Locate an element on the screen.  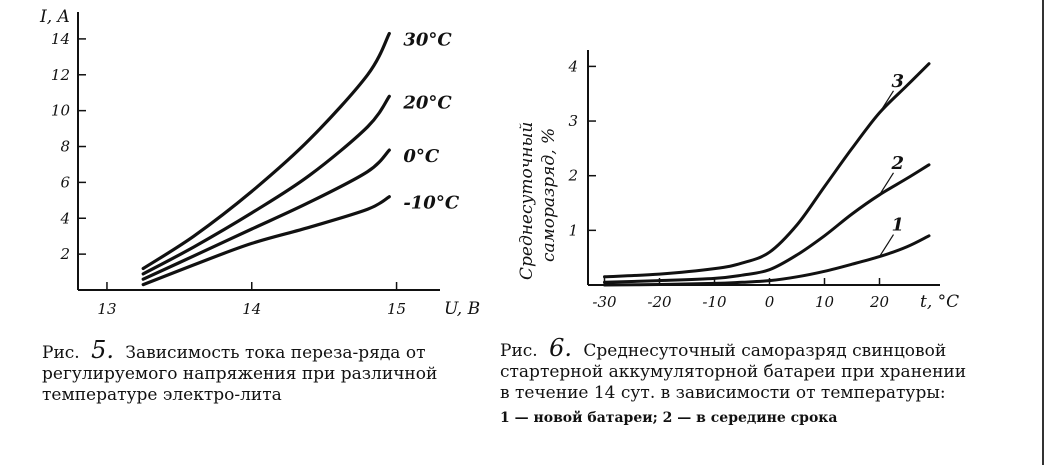
series-label: 3 is located at coordinates (898, 81).